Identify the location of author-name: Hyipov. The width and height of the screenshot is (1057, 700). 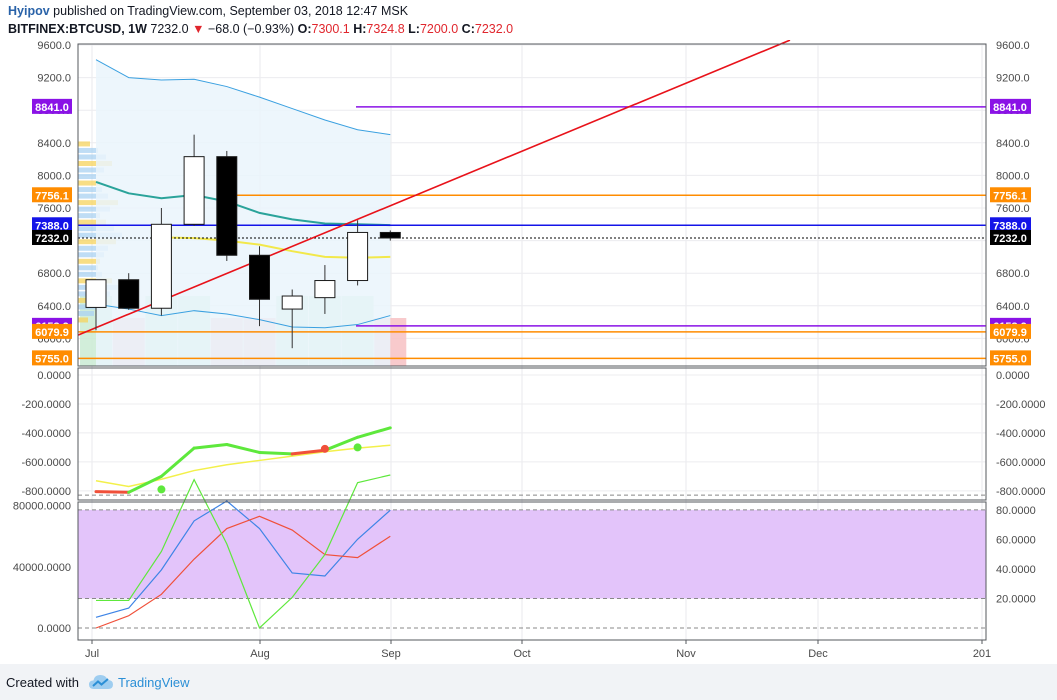
(29, 11).